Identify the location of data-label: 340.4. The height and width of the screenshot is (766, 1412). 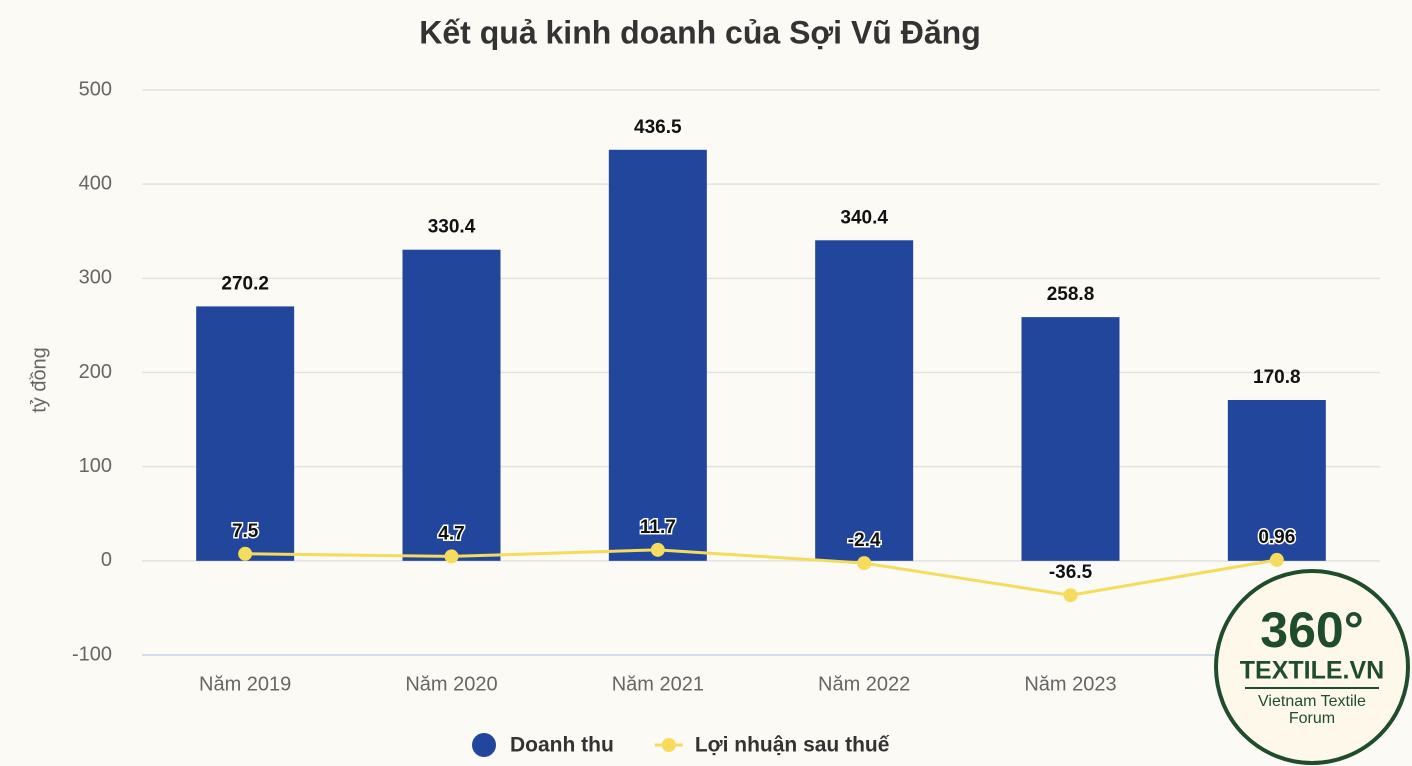
(864, 217).